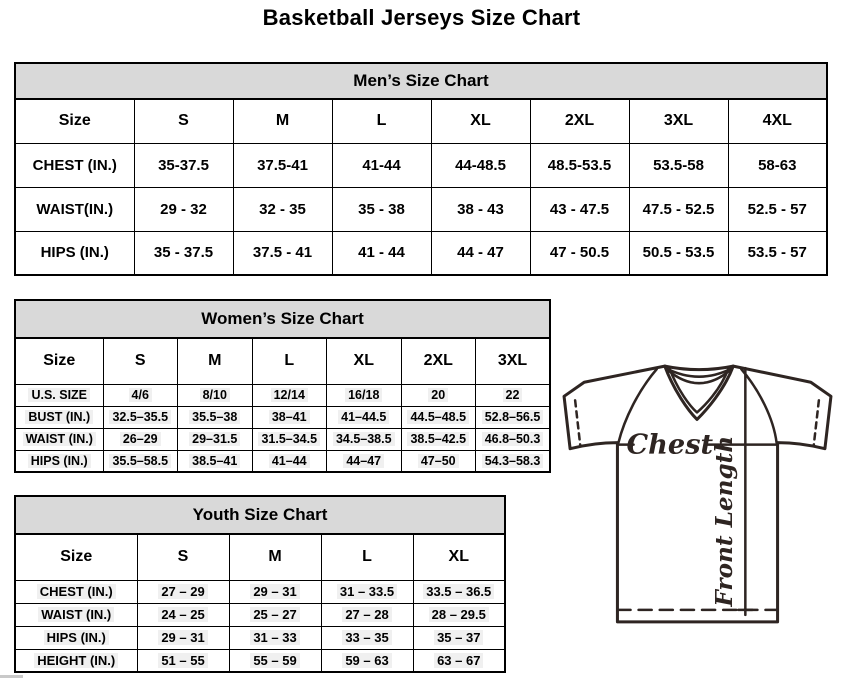 This screenshot has width=843, height=679. What do you see at coordinates (183, 660) in the screenshot?
I see `size-value: 51 – 55` at bounding box center [183, 660].